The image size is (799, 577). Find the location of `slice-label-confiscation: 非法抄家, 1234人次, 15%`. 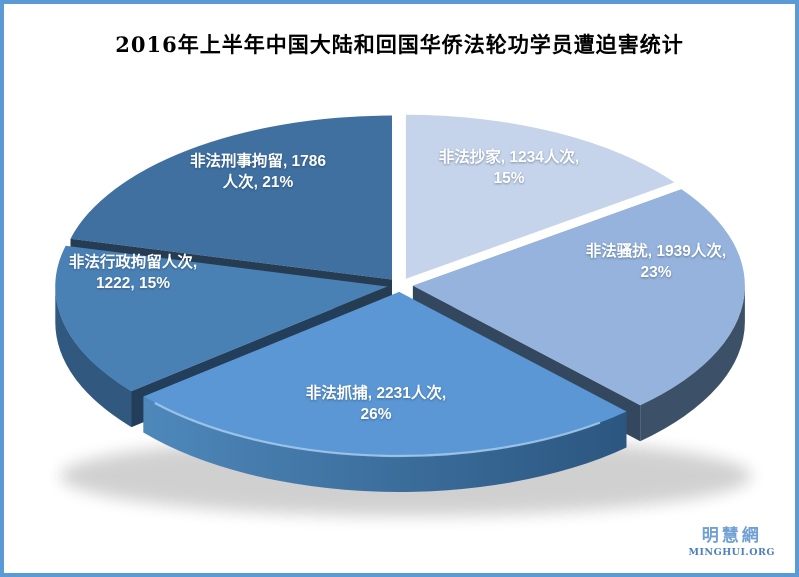

slice-label-confiscation: 非法抄家, 1234人次, 15% is located at coordinates (509, 168).